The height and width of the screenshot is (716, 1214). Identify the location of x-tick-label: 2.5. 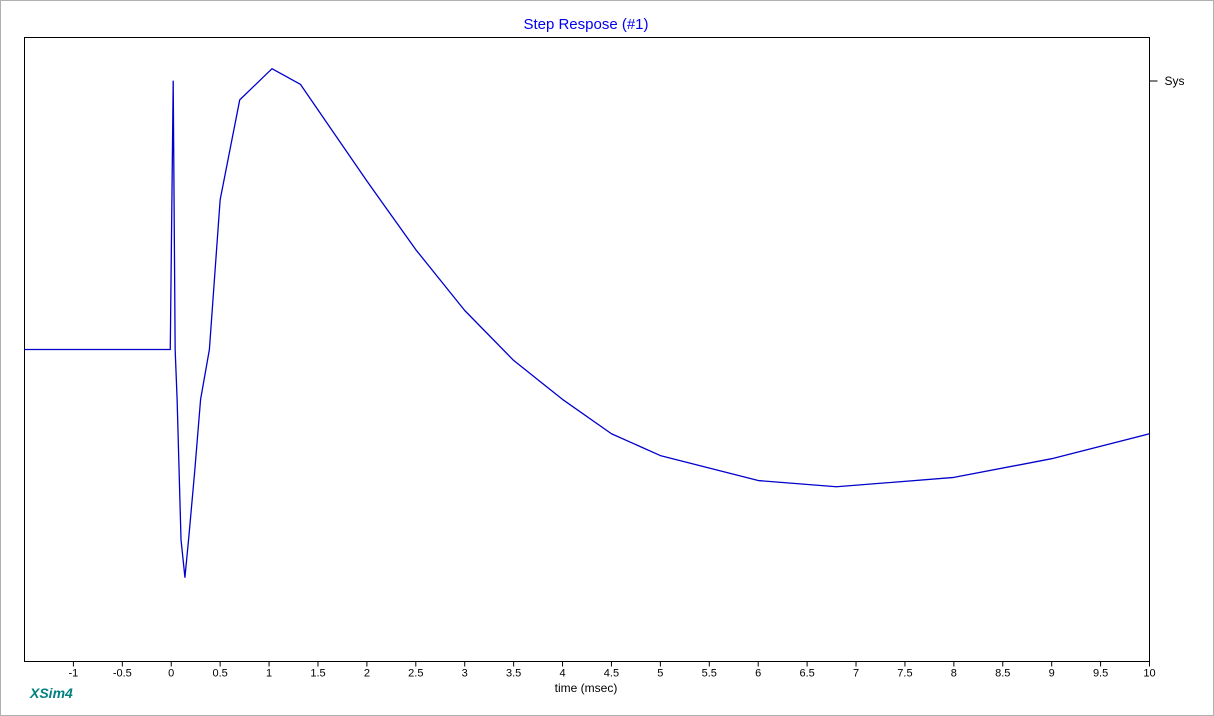
(415, 674).